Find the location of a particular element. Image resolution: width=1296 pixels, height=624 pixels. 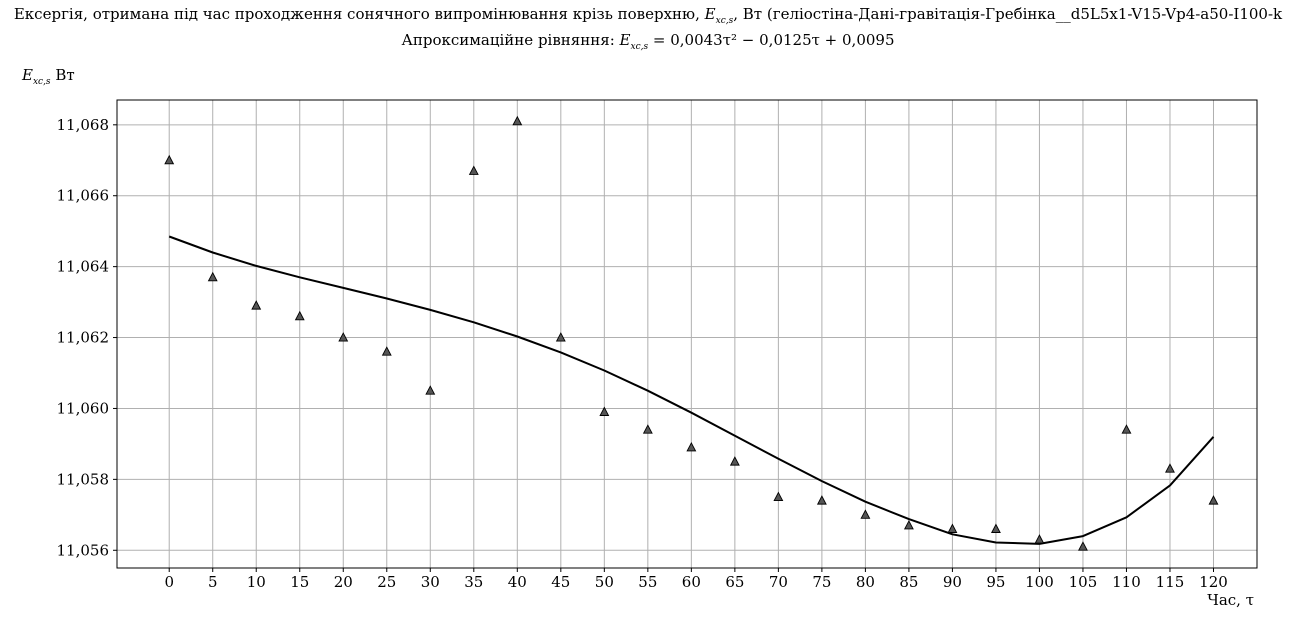

y-tick-label: 11,062 is located at coordinates (83, 338).